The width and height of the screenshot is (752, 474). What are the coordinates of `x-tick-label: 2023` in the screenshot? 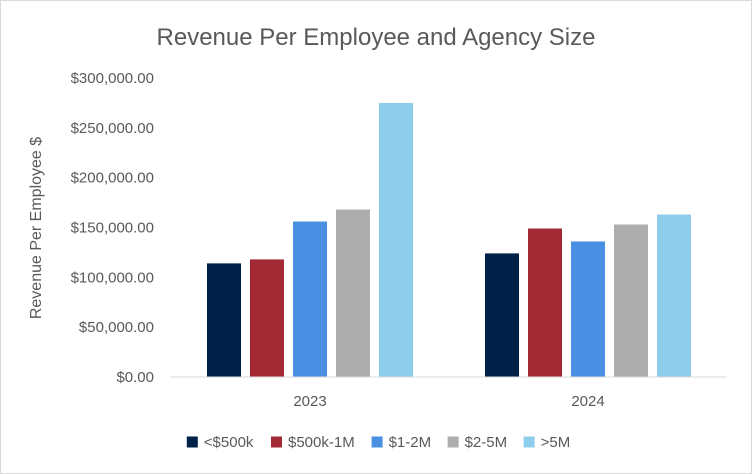 It's located at (309, 401).